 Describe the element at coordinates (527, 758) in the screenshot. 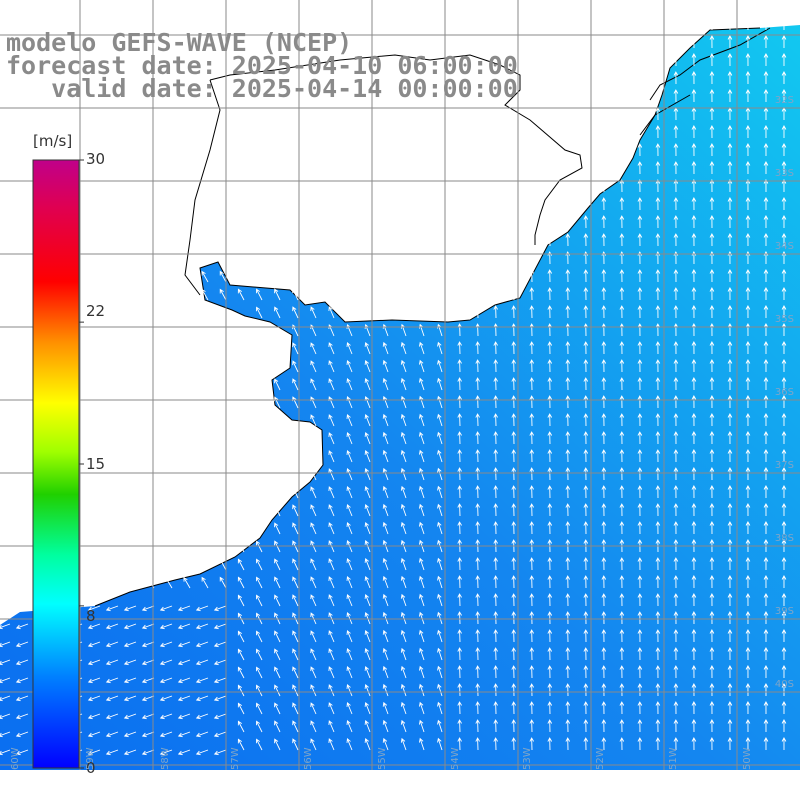

I see `lon-label: 53W` at that location.